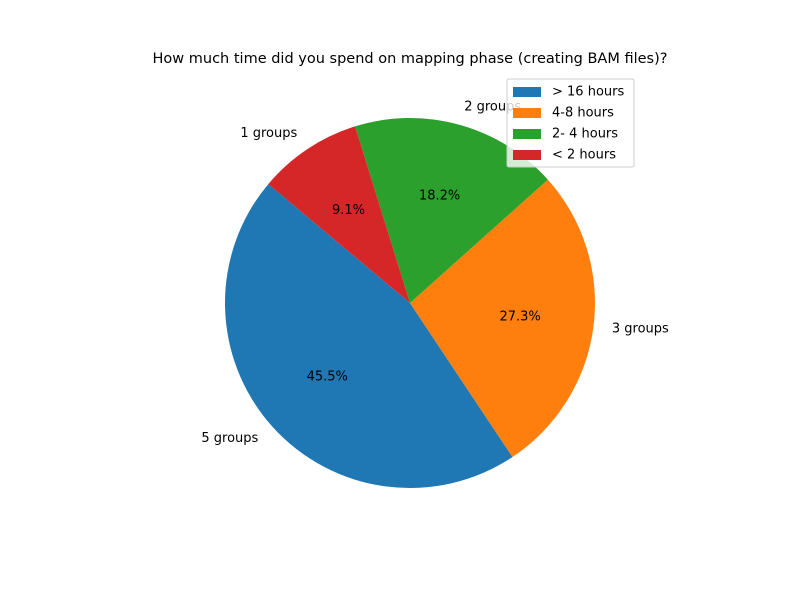 This screenshot has height=604, width=800. I want to click on legend-box, so click(570, 123).